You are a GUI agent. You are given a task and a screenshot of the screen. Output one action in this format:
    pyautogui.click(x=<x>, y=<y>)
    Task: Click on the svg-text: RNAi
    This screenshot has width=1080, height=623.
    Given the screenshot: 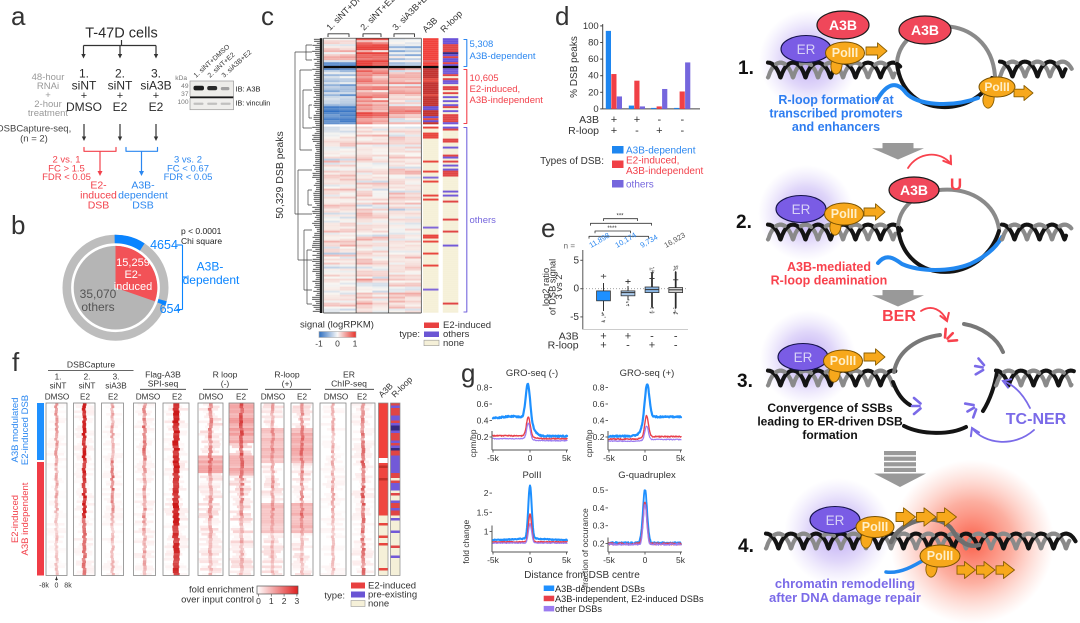 What is the action you would take?
    pyautogui.click(x=48, y=86)
    